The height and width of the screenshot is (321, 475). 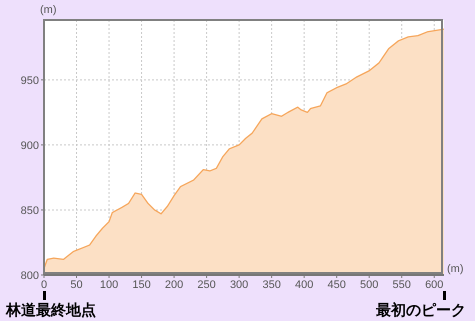 What do you see at coordinates (434, 284) in the screenshot?
I see `x-tick-label: 600` at bounding box center [434, 284].